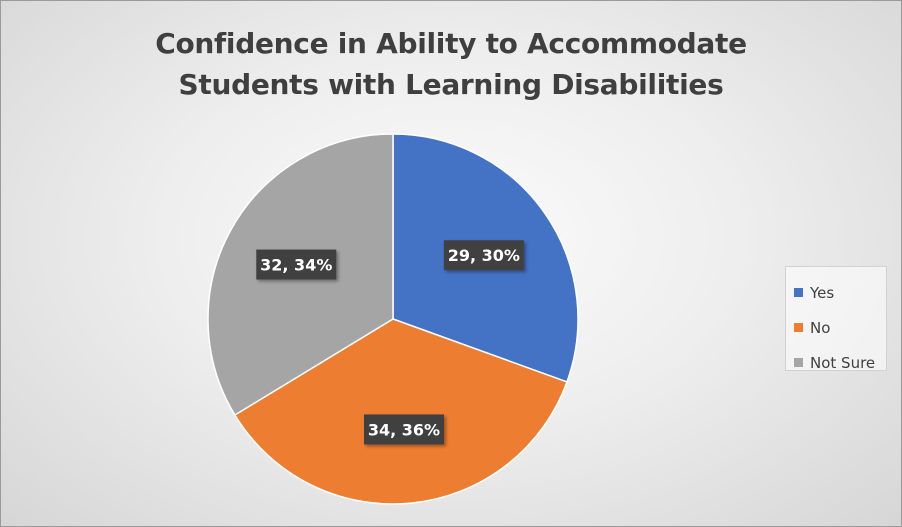  What do you see at coordinates (836, 327) in the screenshot?
I see `legend-item-no: No` at bounding box center [836, 327].